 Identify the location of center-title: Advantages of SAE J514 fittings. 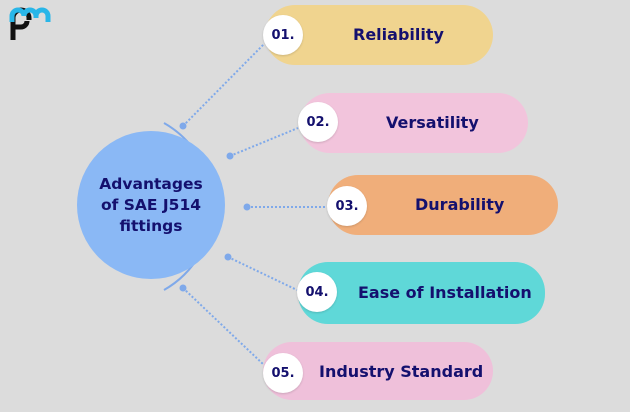
(151, 204).